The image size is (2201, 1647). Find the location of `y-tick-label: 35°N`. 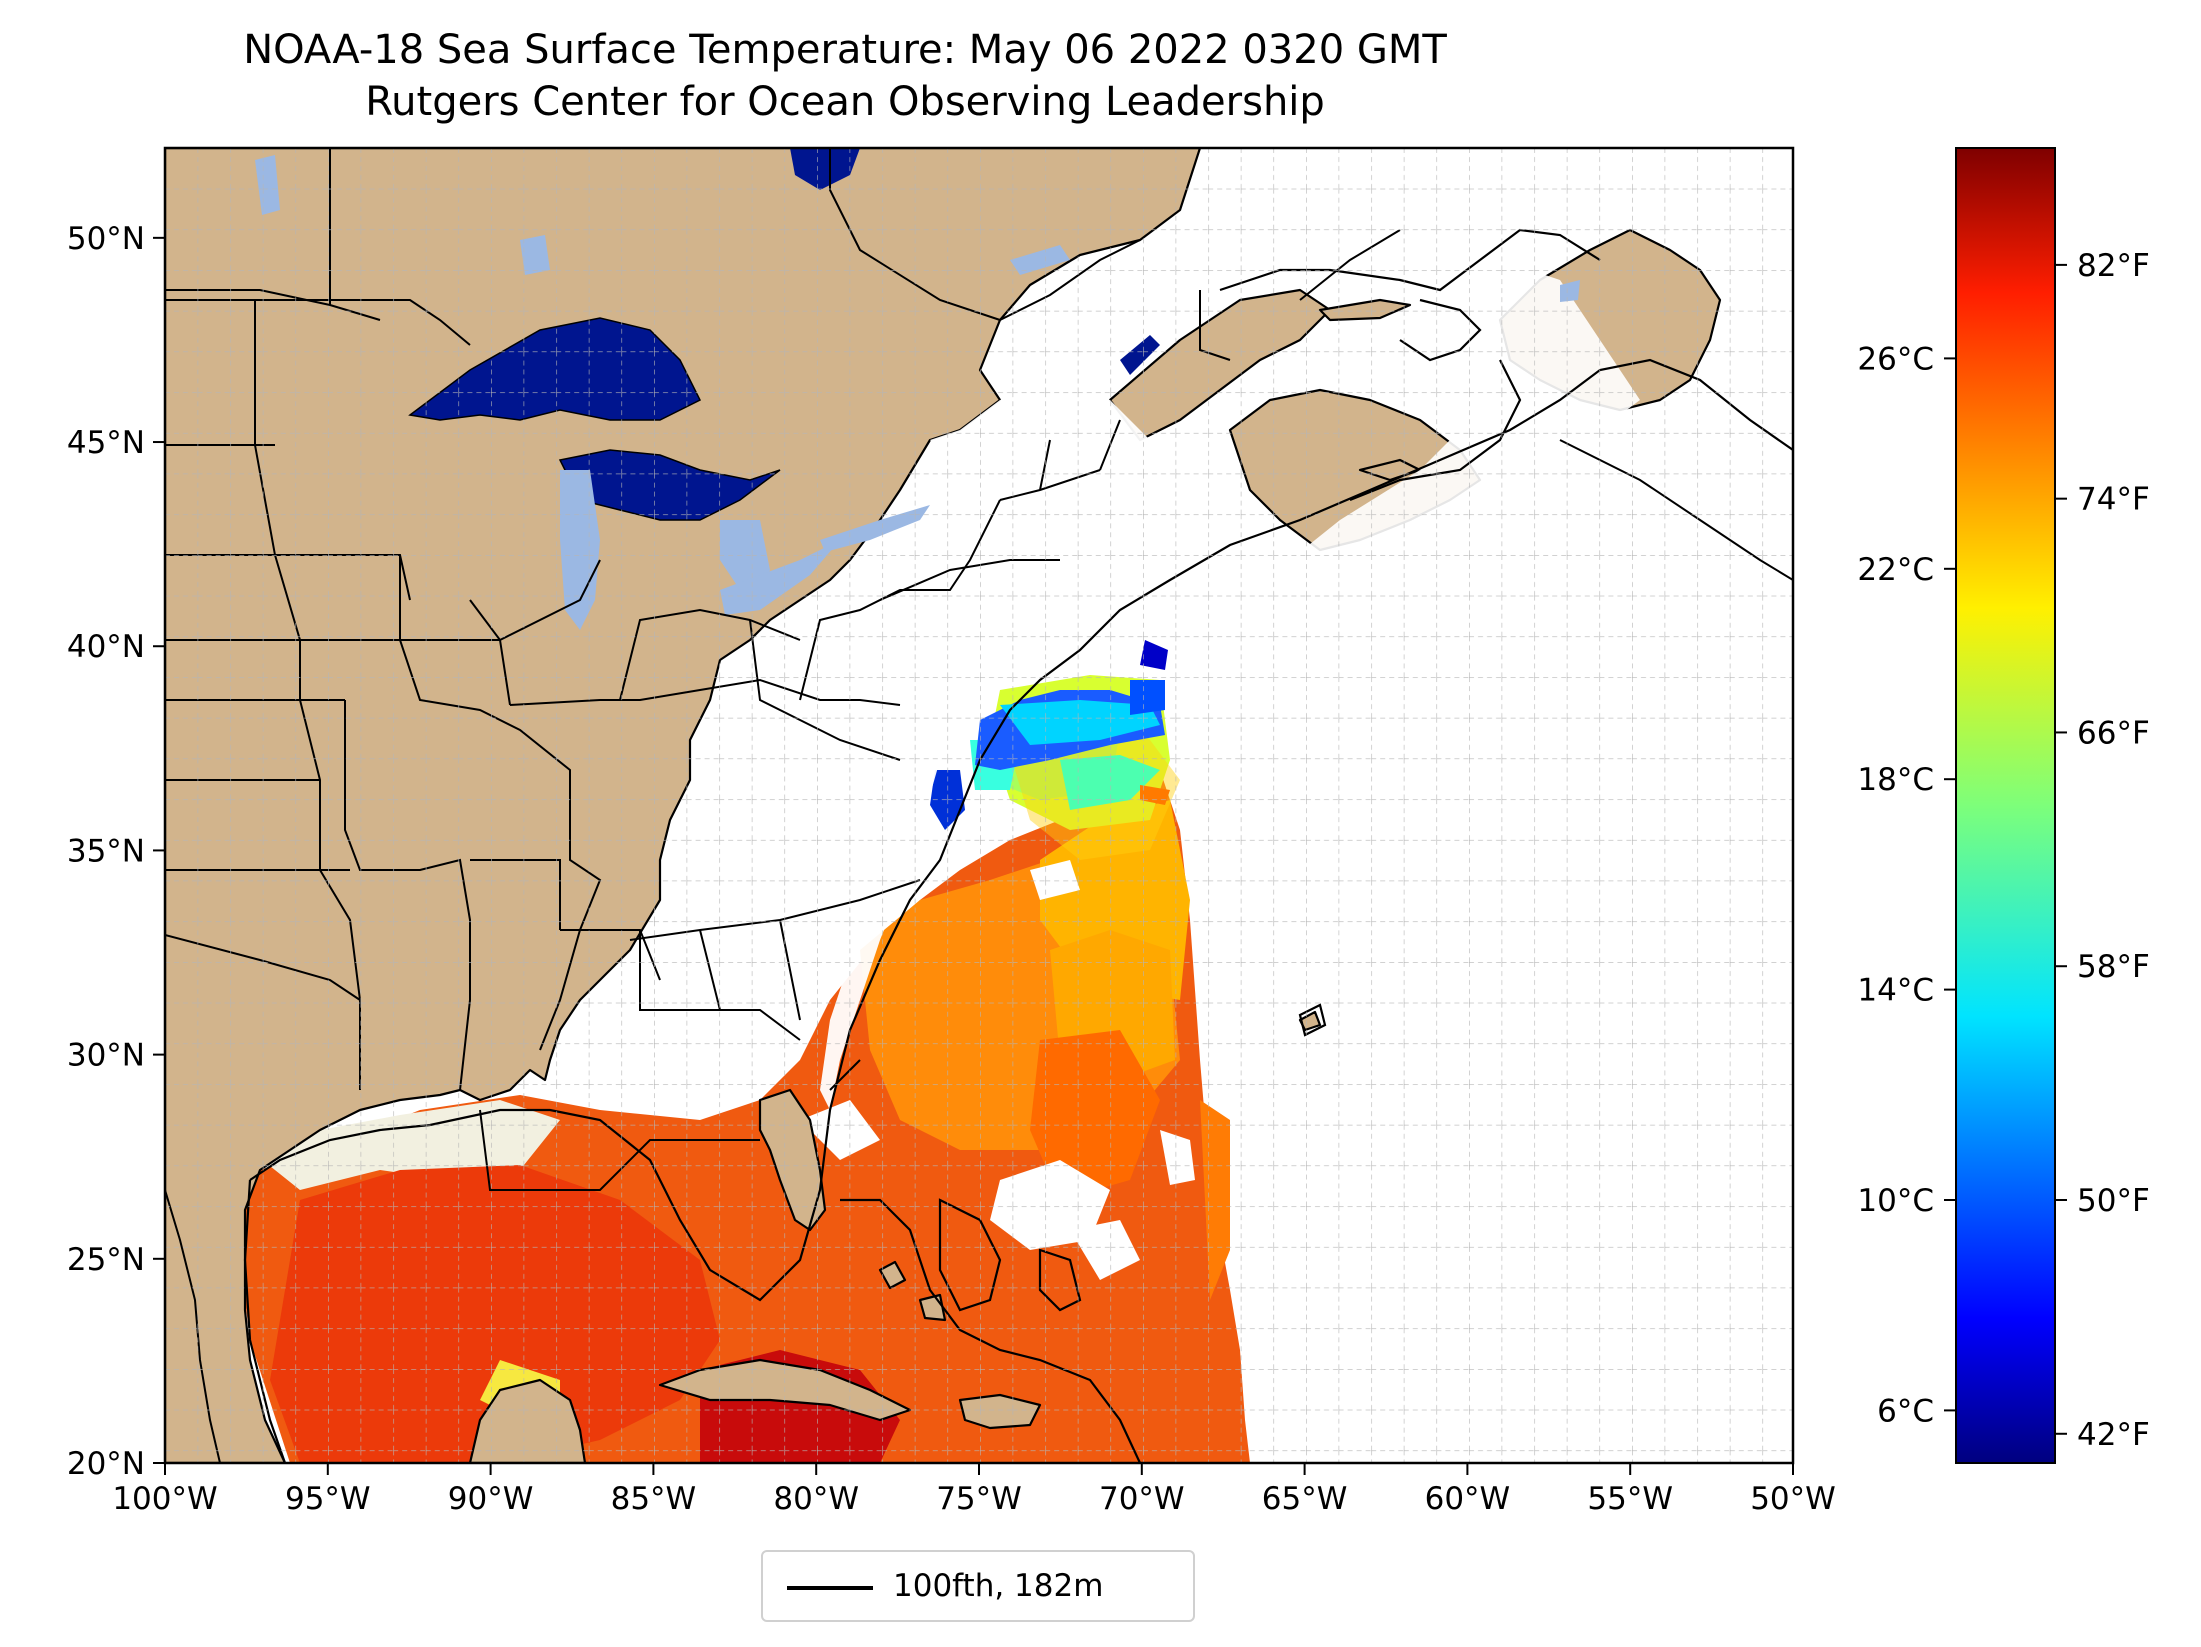

y-tick-label: 35°N is located at coordinates (106, 851).